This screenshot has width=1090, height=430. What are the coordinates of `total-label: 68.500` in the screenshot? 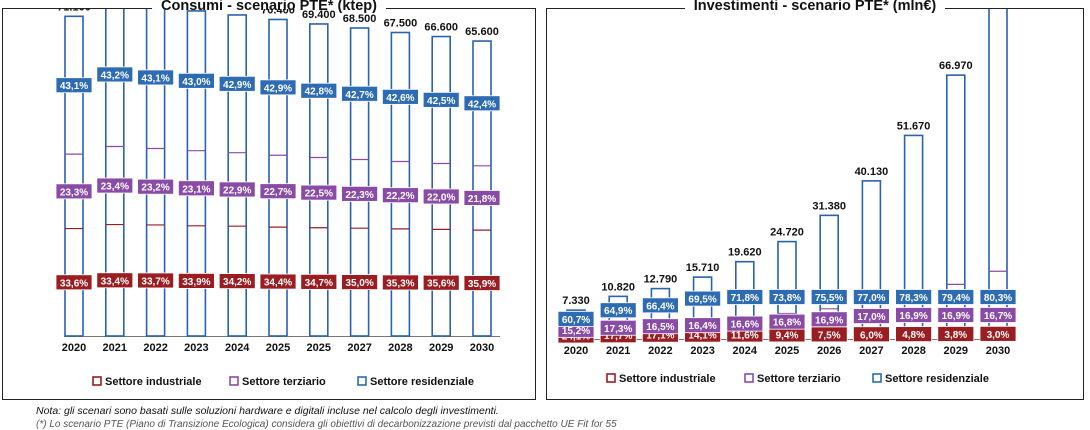 It's located at (360, 19).